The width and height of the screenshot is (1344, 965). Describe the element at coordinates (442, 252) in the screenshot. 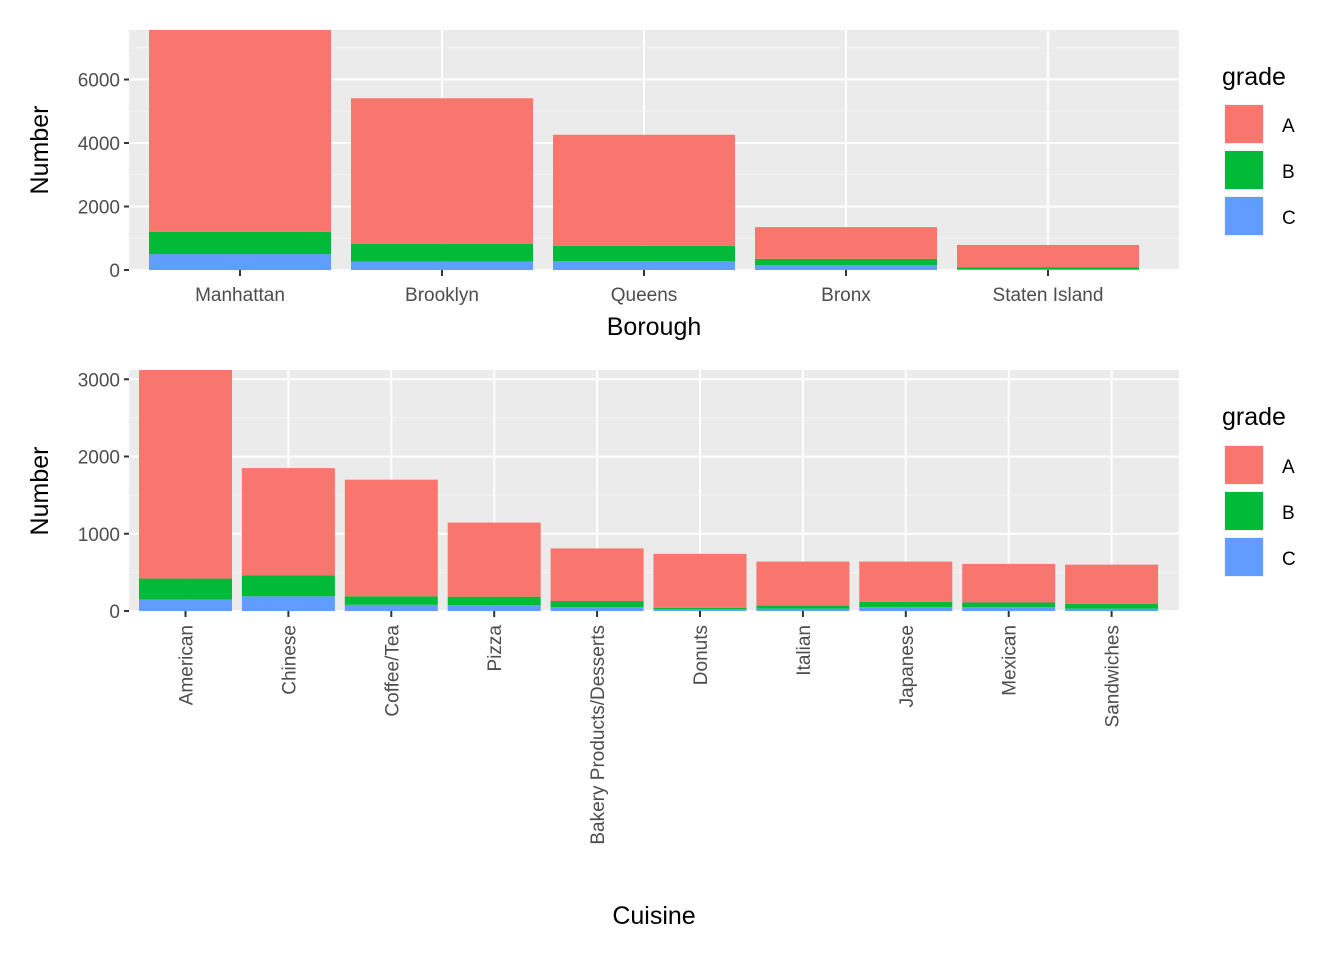

I see `bar-b-brooklyn` at that location.